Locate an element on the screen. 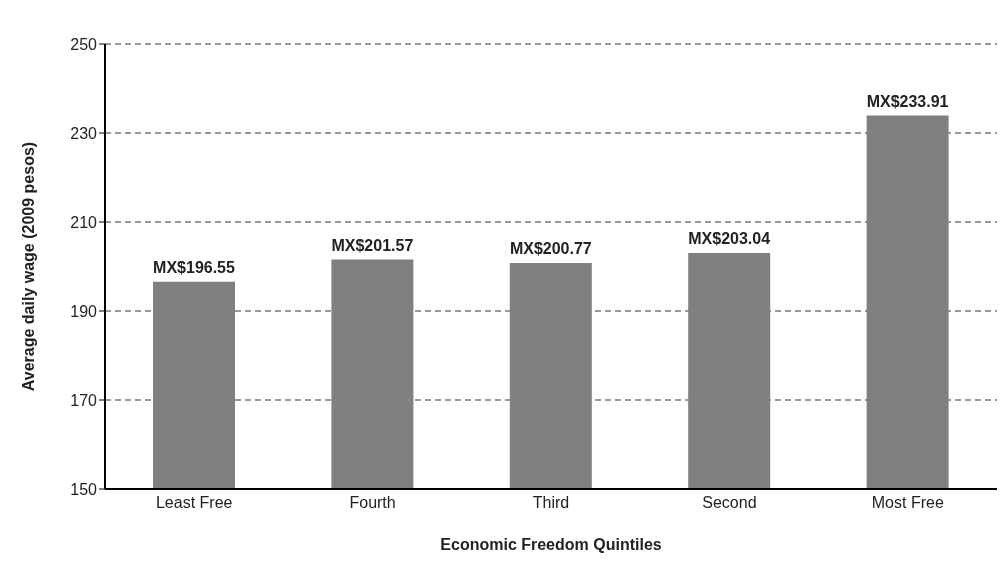  x-tick-label: Least Free is located at coordinates (194, 503).